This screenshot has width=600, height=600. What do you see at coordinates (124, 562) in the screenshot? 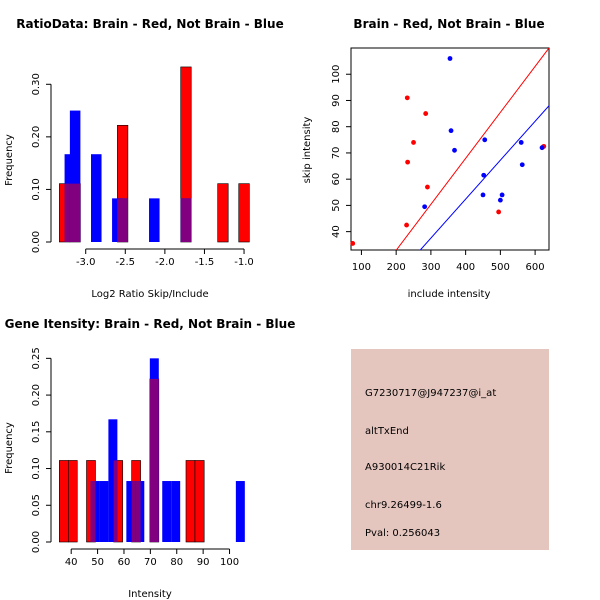
I see `intensity-x-tick-label: 60` at bounding box center [124, 562].